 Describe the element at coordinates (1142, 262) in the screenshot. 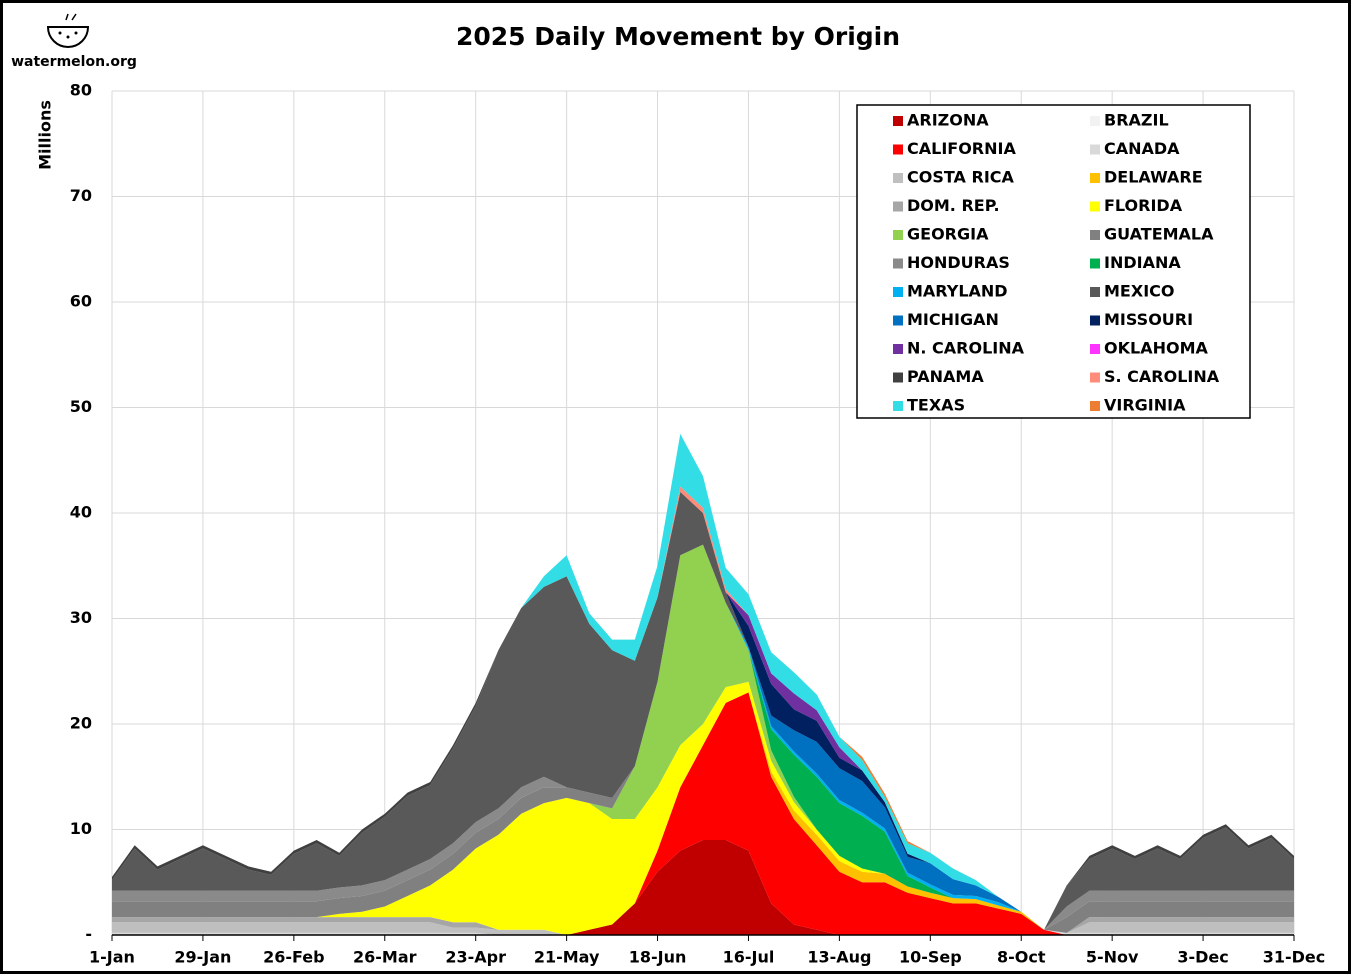

I see `legend-label: INDIANA` at that location.